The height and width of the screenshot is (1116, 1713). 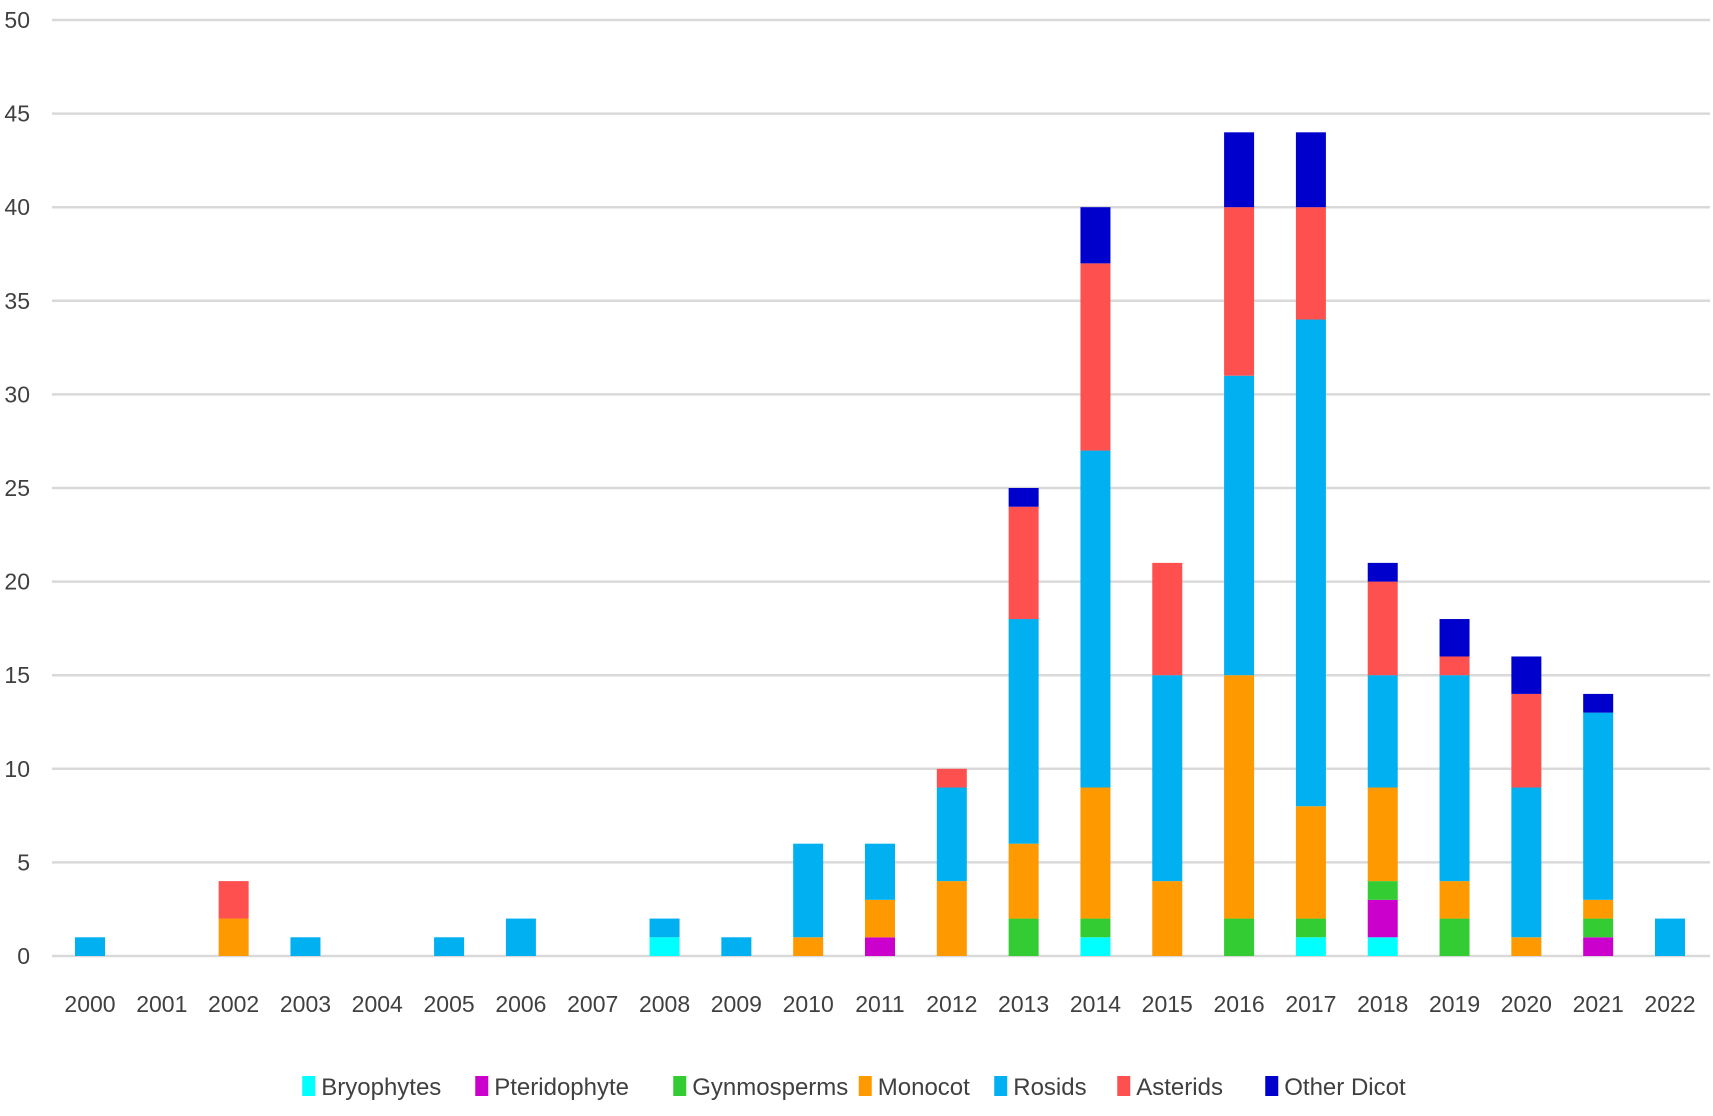 I want to click on bar-segment-rosids-2018, so click(x=1382, y=731).